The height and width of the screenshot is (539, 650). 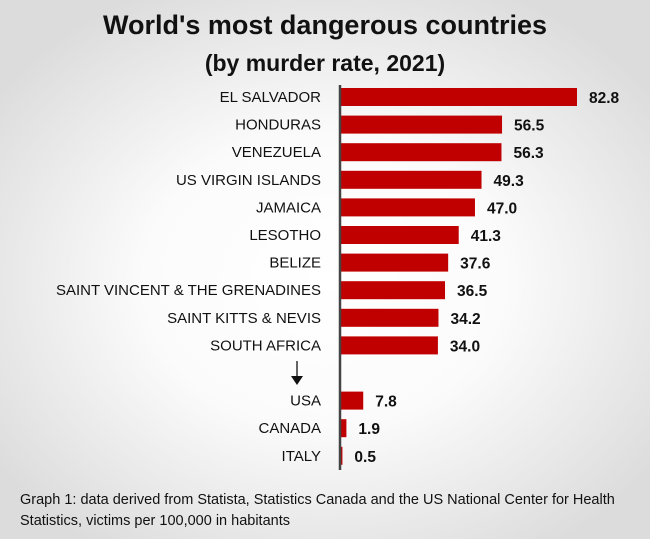 I want to click on category-label: BELIZE, so click(x=295, y=263).